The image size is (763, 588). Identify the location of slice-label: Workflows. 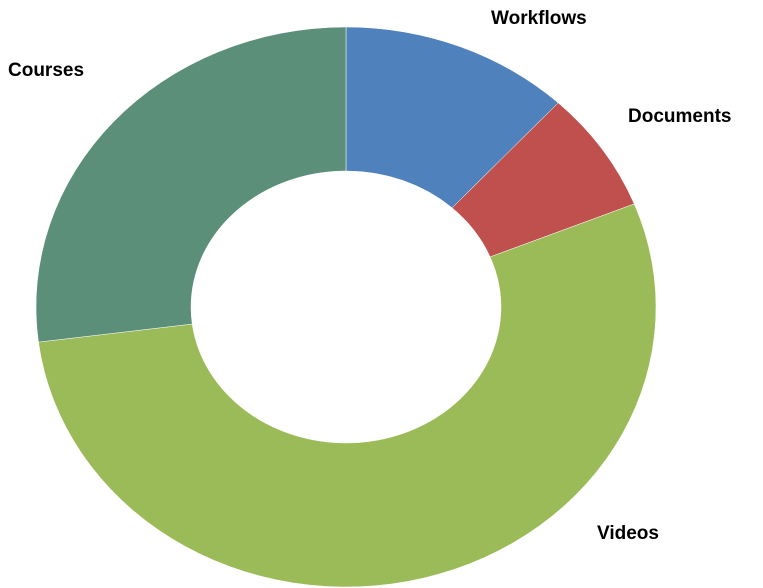
(539, 18).